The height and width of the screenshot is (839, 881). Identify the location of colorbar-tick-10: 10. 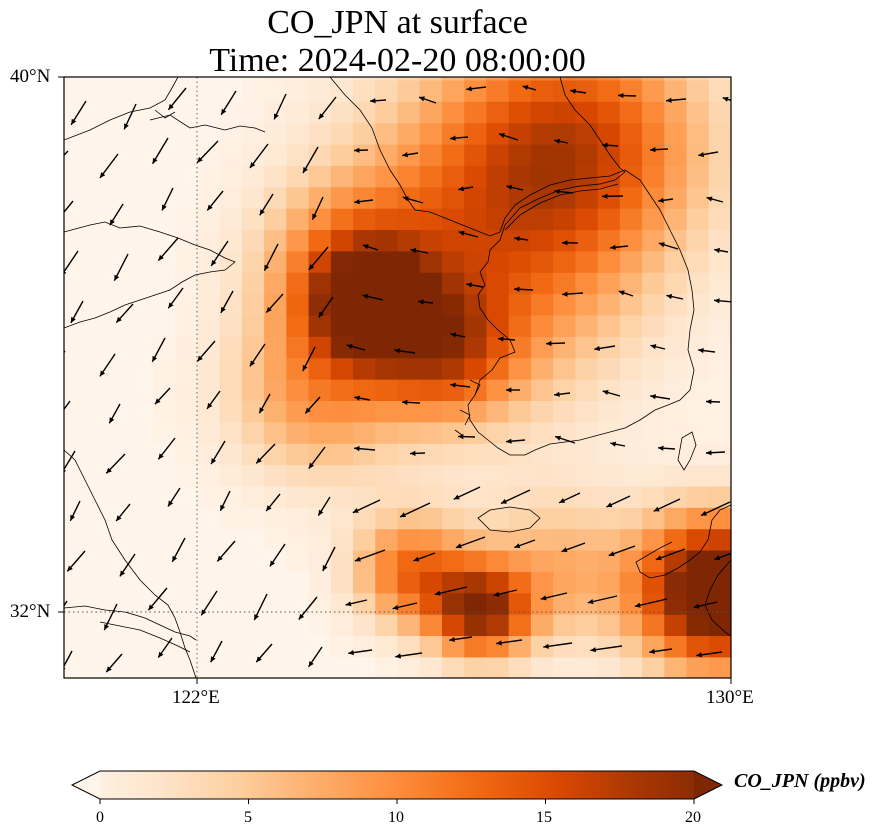
(396, 817).